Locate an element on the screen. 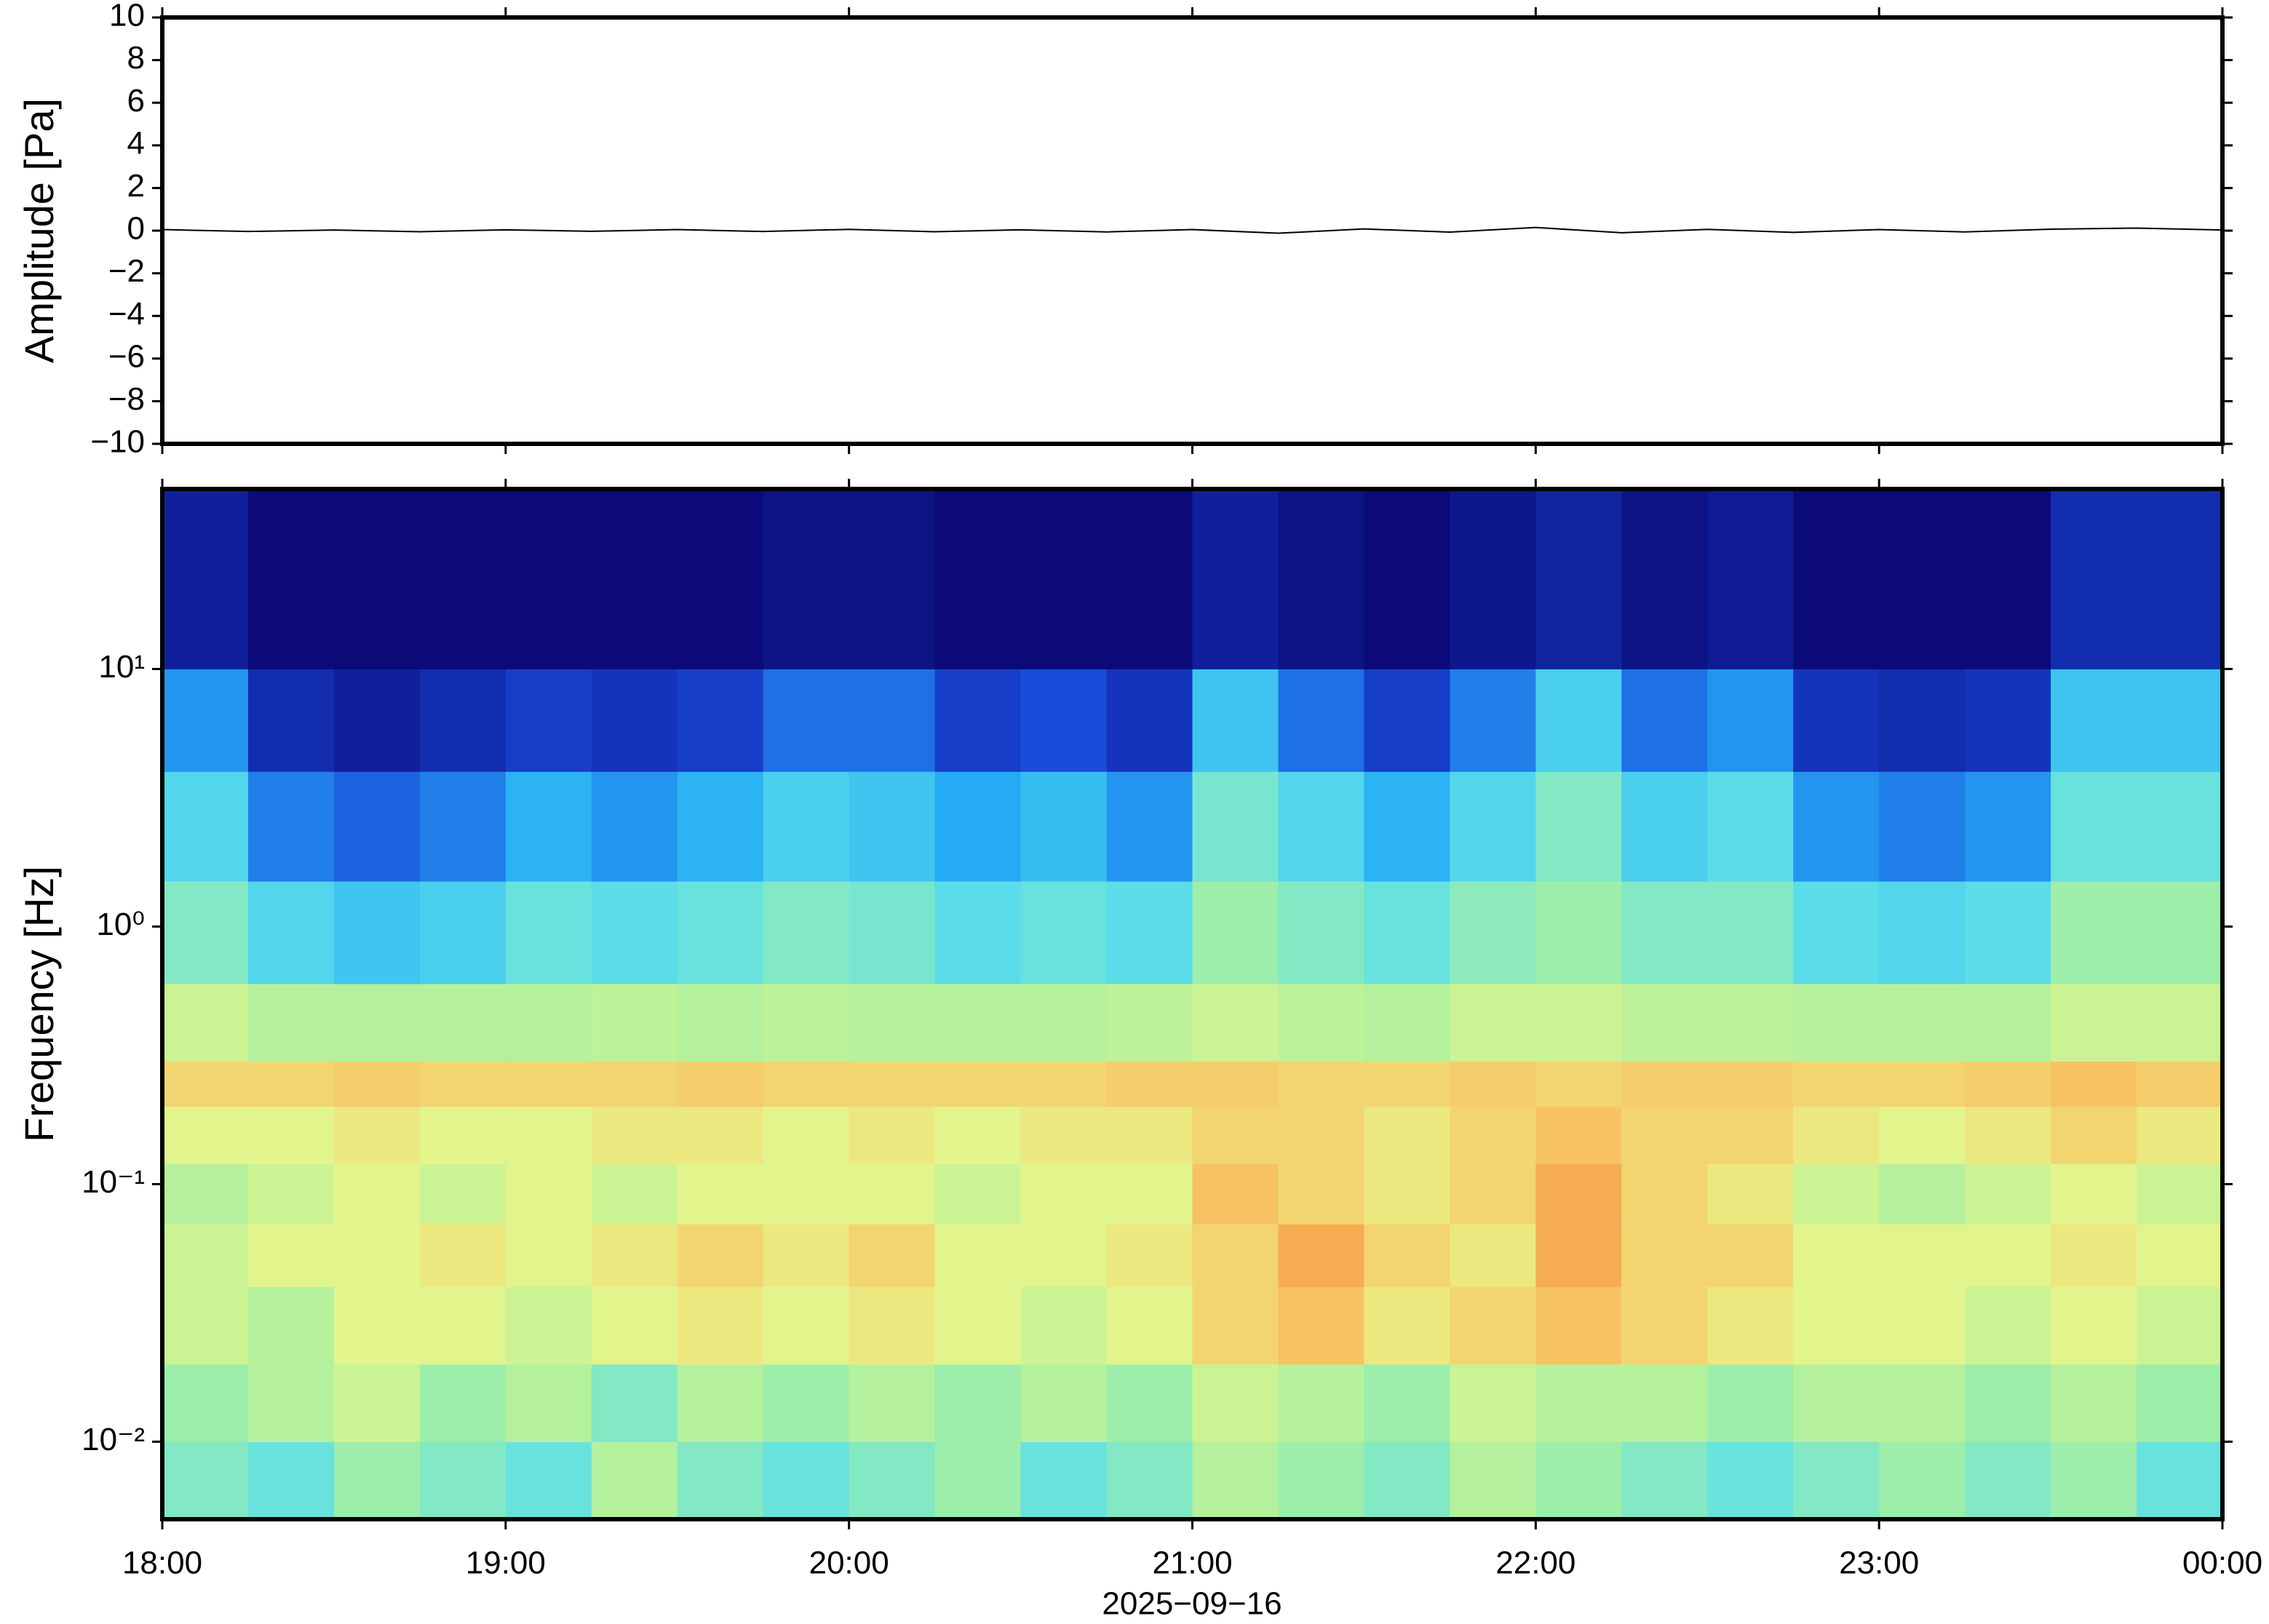  y-axis-label: Amplitude [Pa] is located at coordinates (39, 230).